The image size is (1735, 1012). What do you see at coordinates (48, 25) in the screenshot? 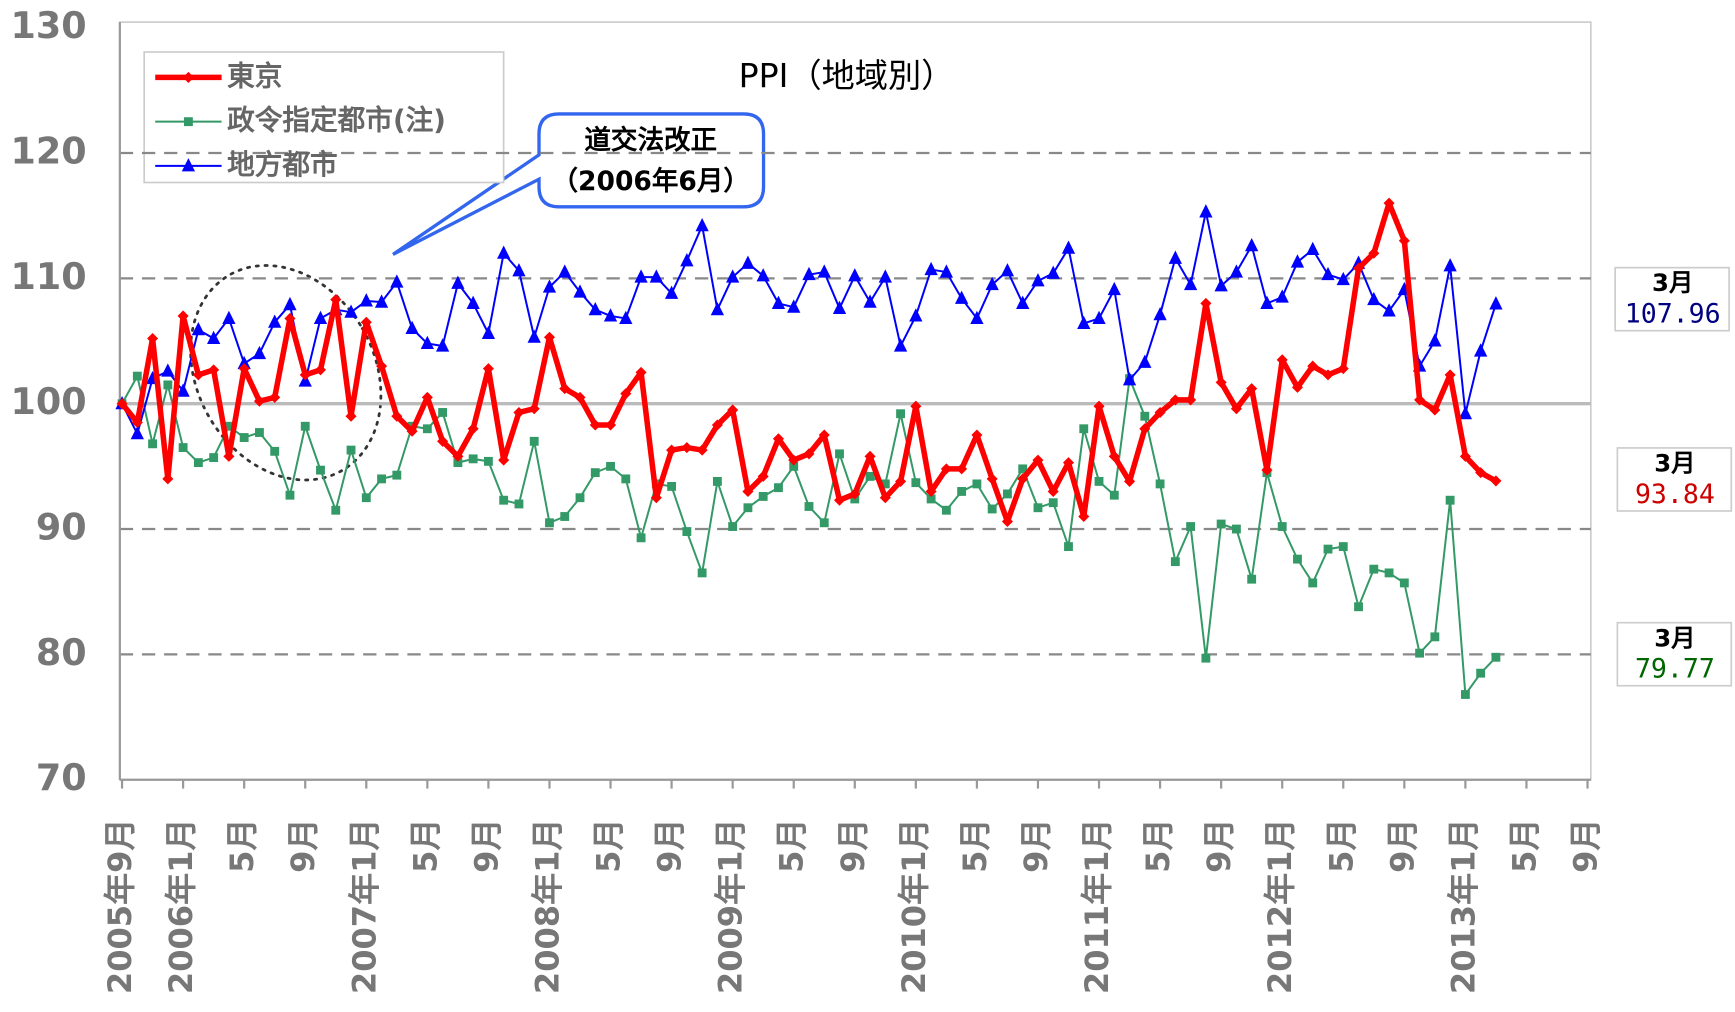
I see `y-tick-label: 130` at bounding box center [48, 25].